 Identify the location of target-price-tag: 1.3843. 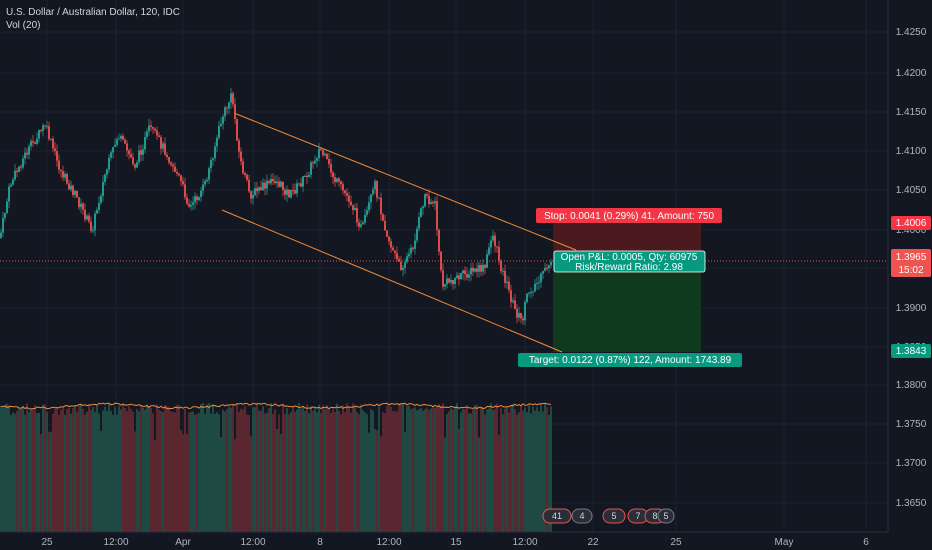
(911, 351).